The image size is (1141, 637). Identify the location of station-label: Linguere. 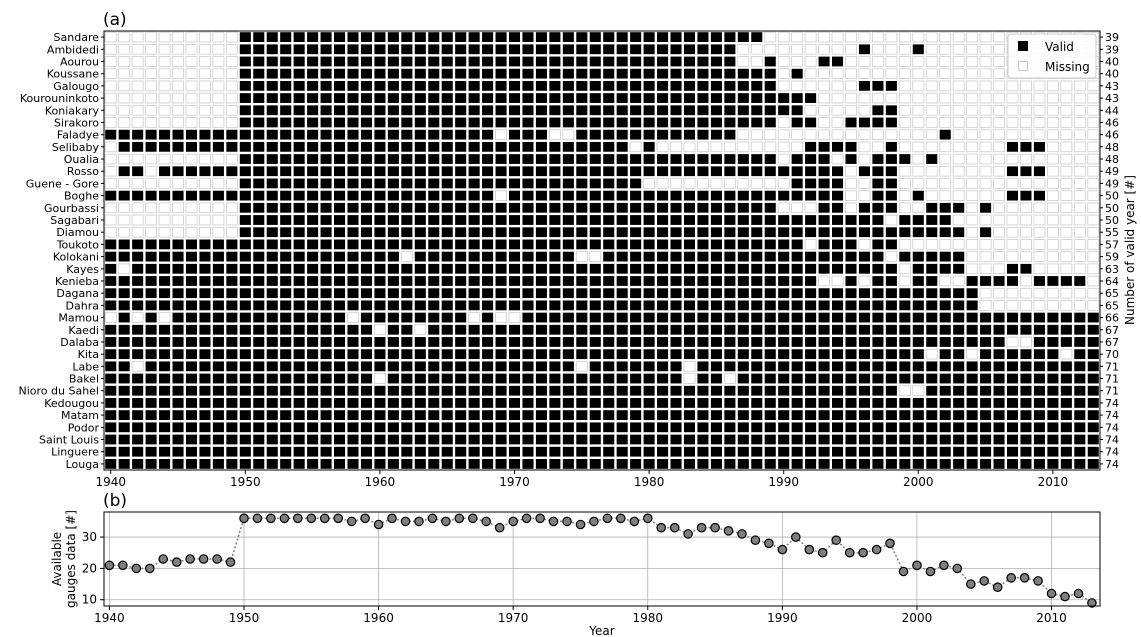
(75, 452).